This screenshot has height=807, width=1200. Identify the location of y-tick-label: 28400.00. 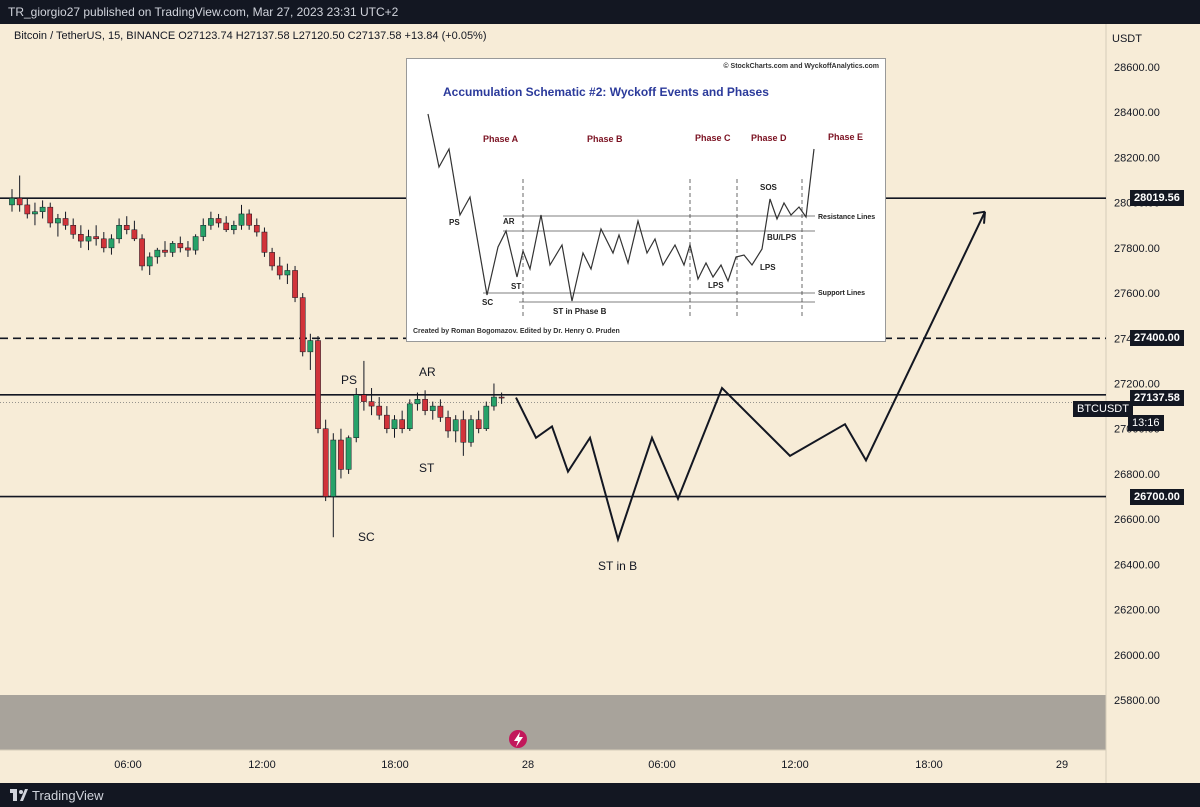
(1137, 113).